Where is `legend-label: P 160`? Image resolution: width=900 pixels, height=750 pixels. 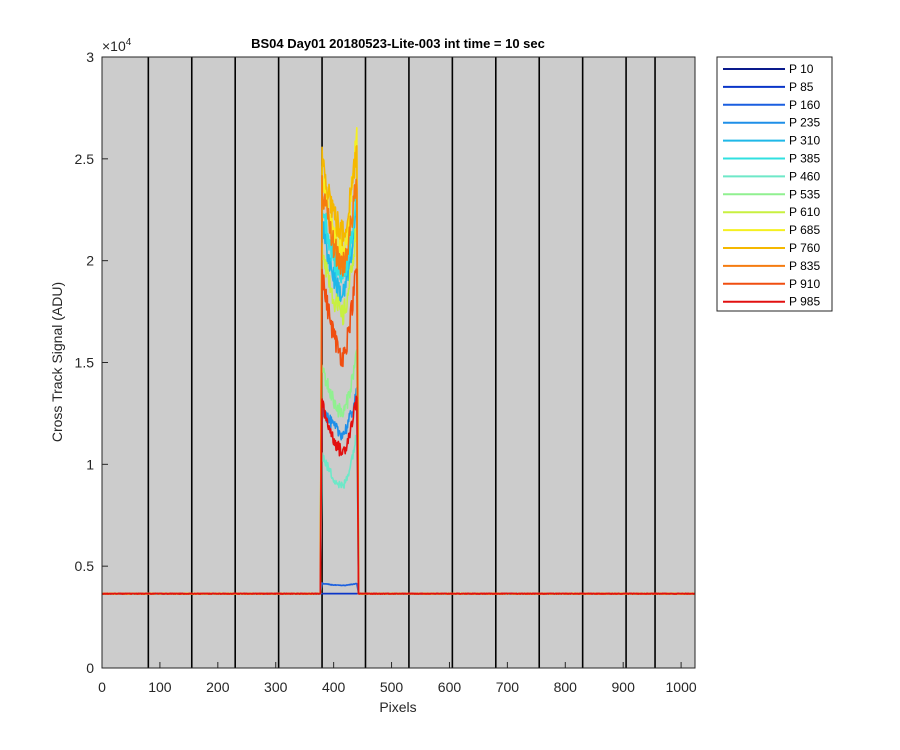 legend-label: P 160 is located at coordinates (804, 105).